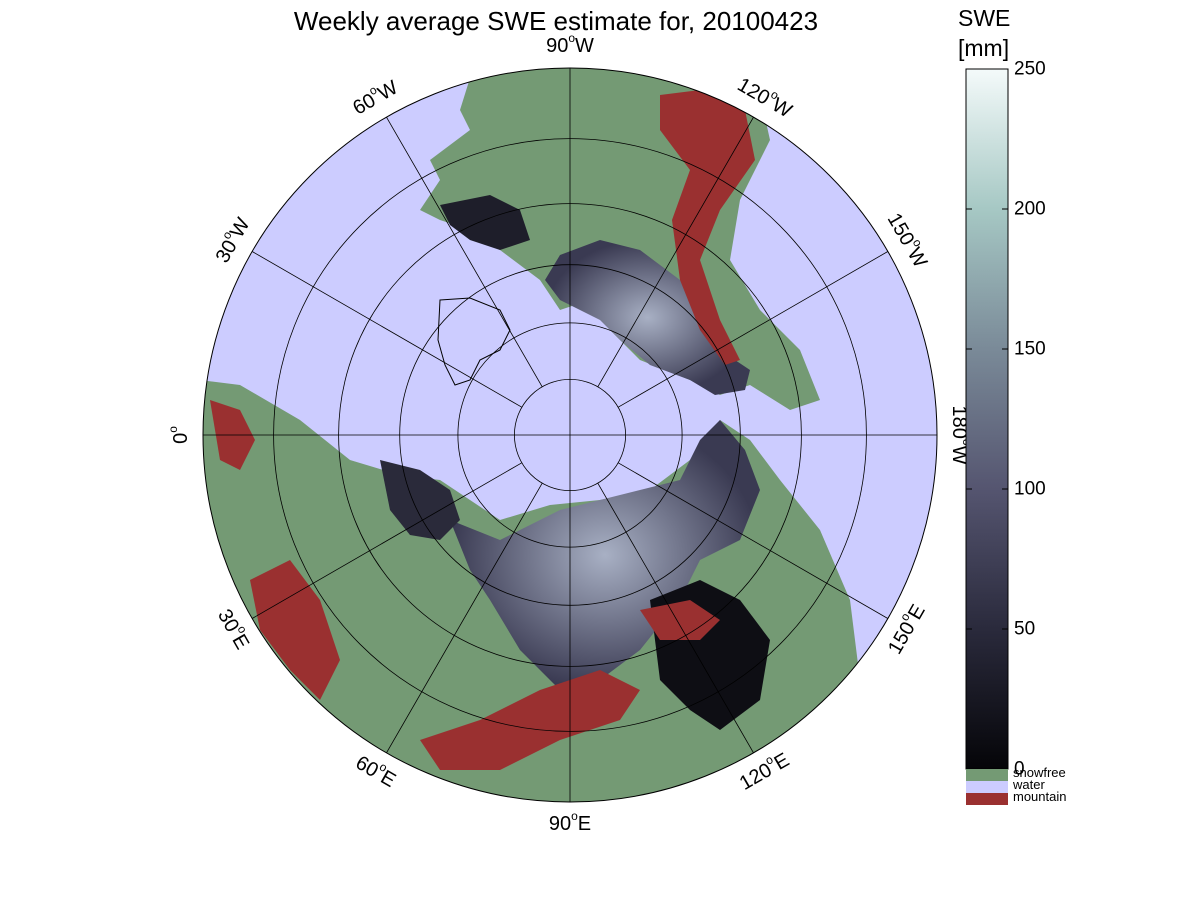  What do you see at coordinates (420, 500) in the screenshot?
I see `scandinavia-snow` at bounding box center [420, 500].